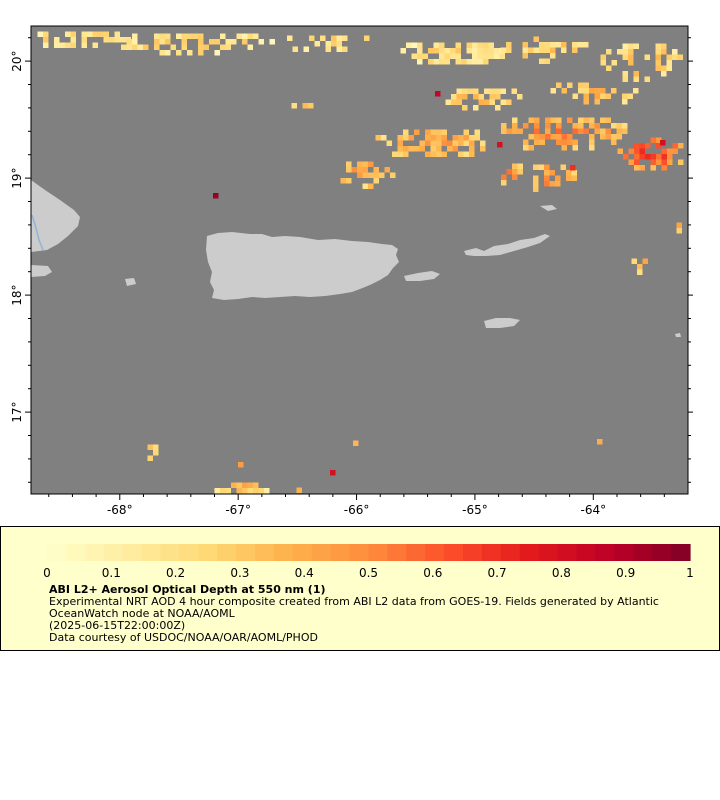  I want to click on lon-tick-label: -64°, so click(593, 510).